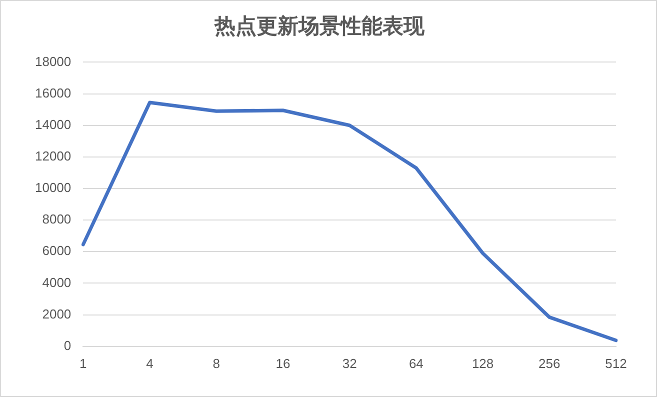 The image size is (662, 409). What do you see at coordinates (53, 92) in the screenshot?
I see `y-tick-label: 16000` at bounding box center [53, 92].